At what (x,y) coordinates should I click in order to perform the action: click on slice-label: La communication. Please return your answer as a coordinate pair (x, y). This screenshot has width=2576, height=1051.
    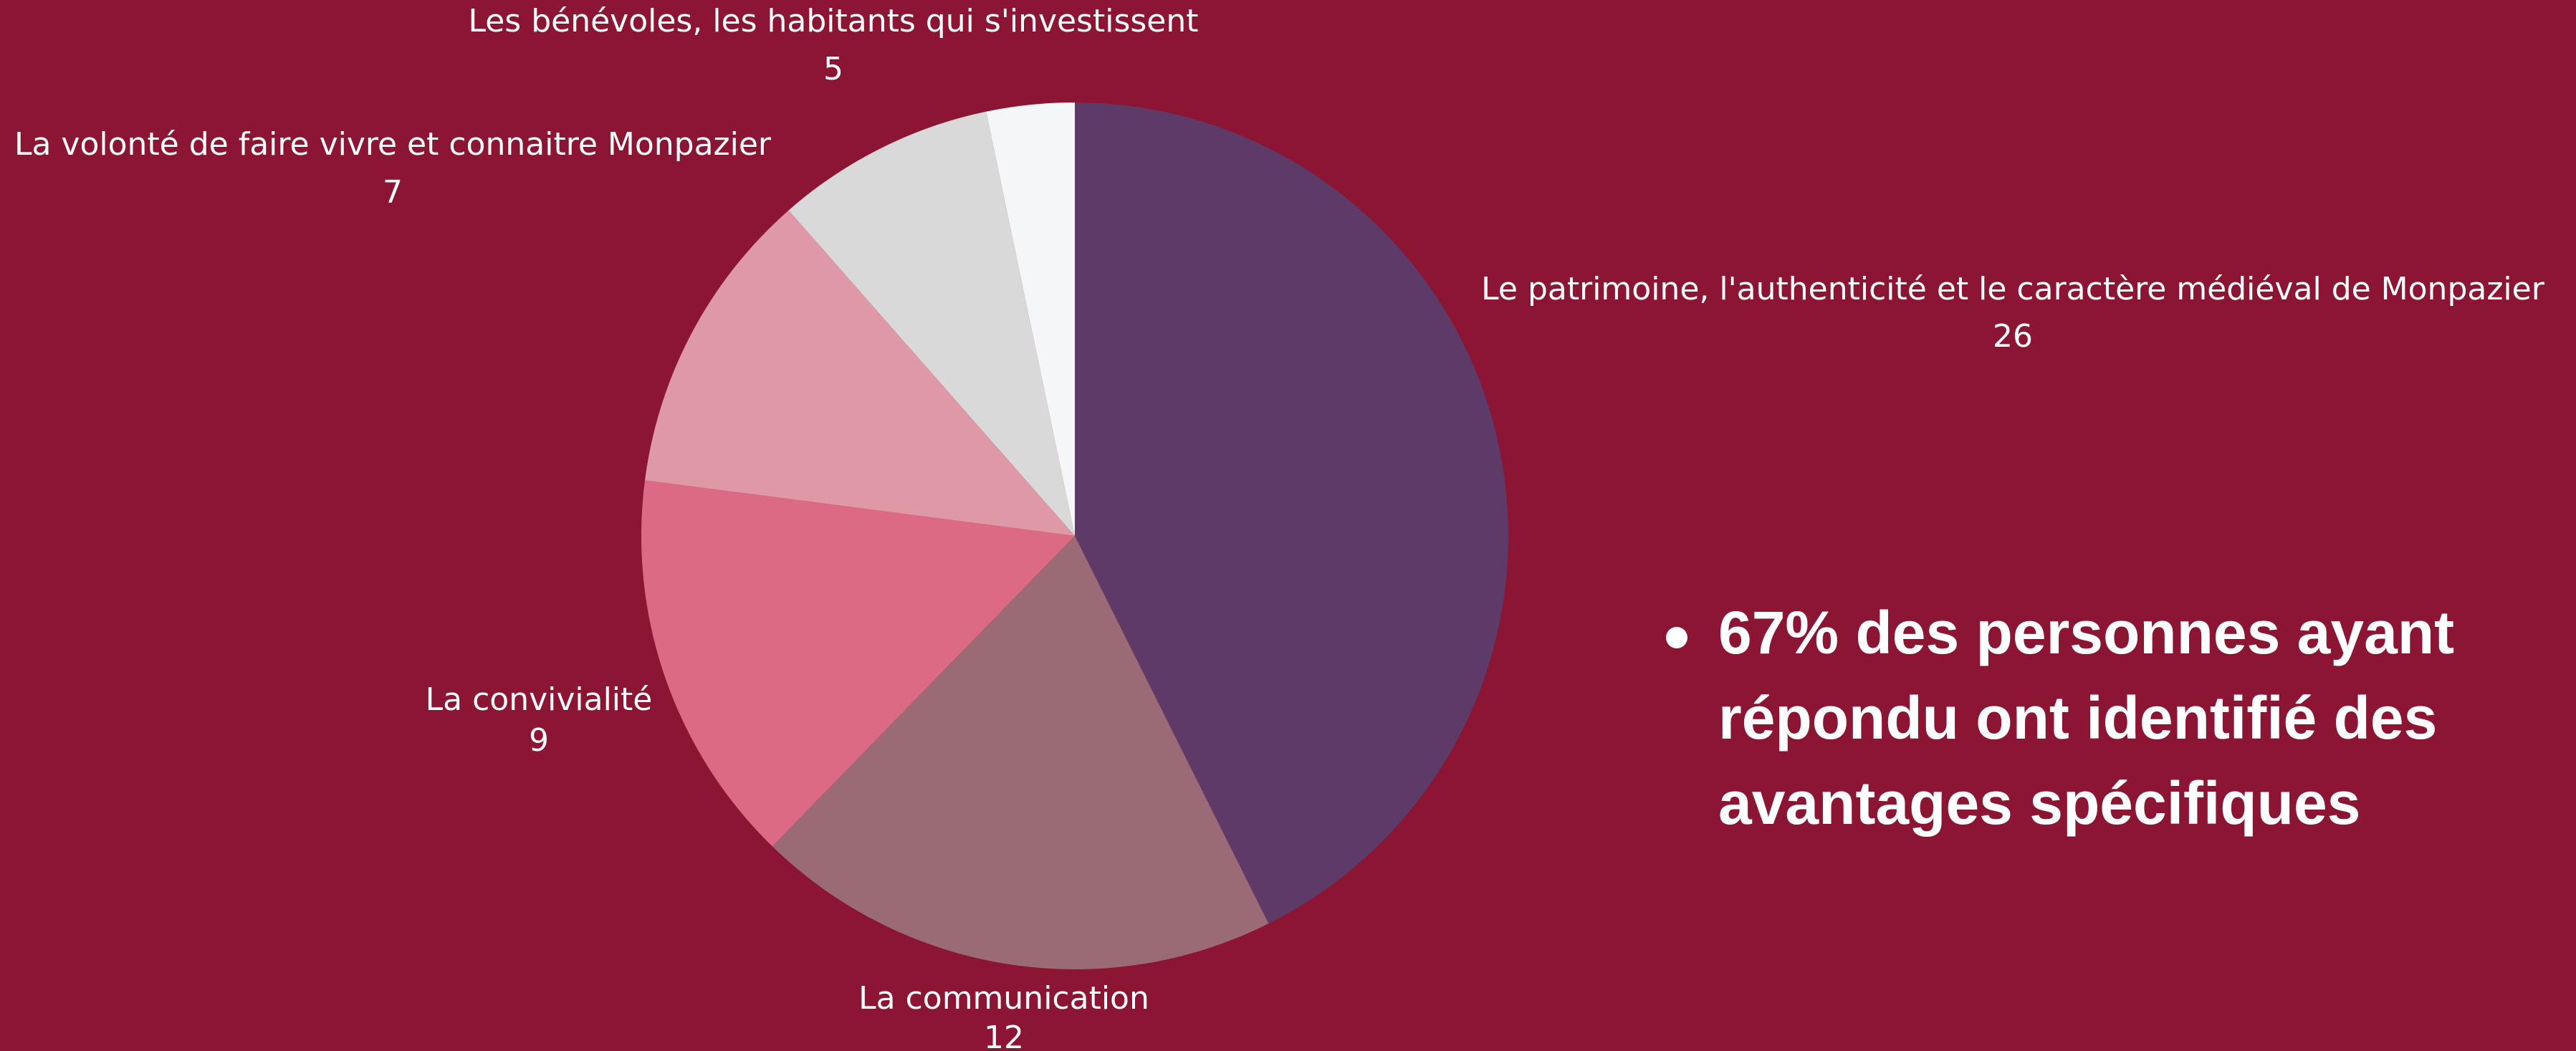
    Looking at the image, I should click on (1003, 998).